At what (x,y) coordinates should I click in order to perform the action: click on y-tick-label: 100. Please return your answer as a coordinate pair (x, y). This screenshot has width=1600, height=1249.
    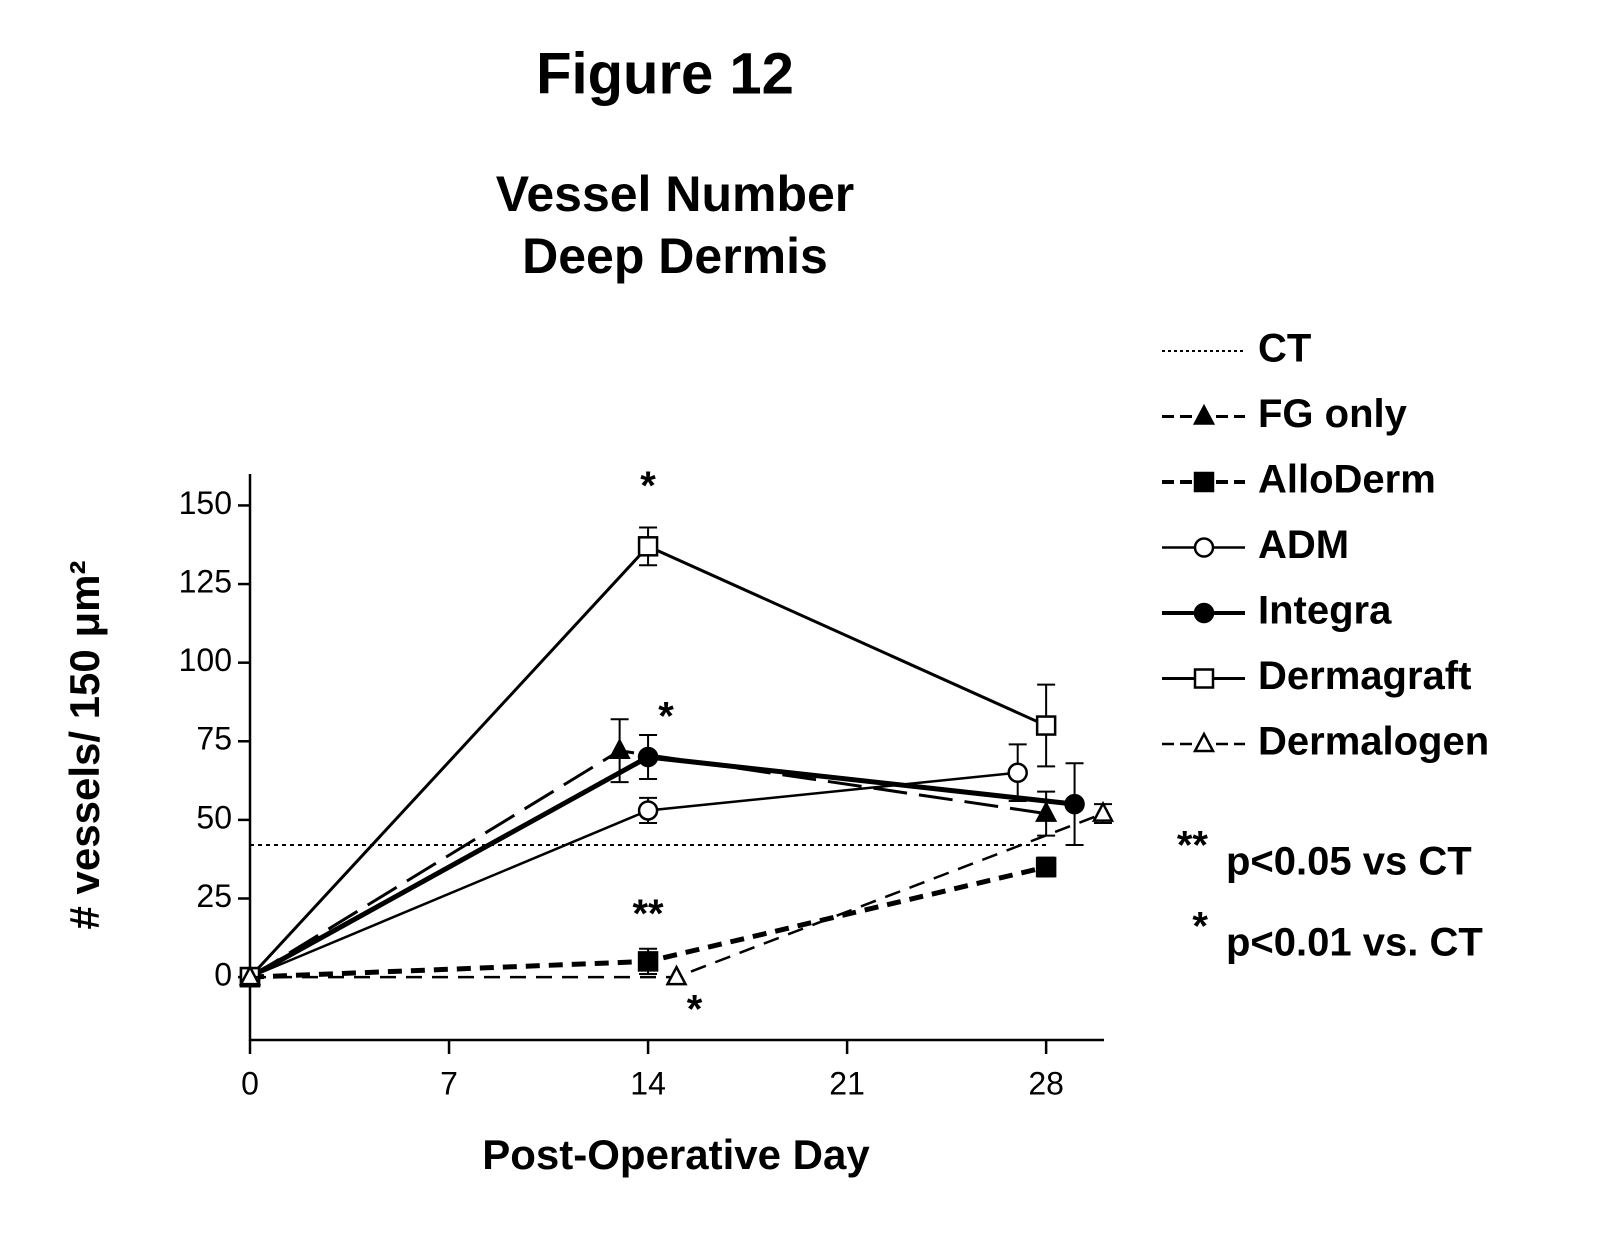
    Looking at the image, I should click on (205, 660).